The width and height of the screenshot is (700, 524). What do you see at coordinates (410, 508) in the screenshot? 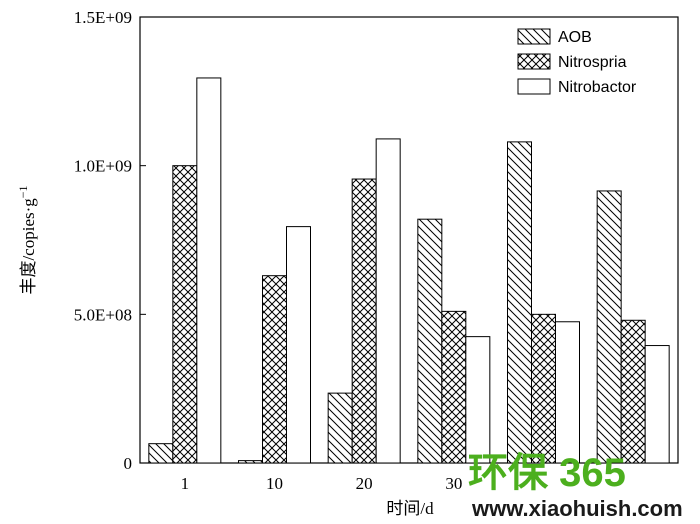
I see `x-axis-title: 时间/d` at bounding box center [410, 508].